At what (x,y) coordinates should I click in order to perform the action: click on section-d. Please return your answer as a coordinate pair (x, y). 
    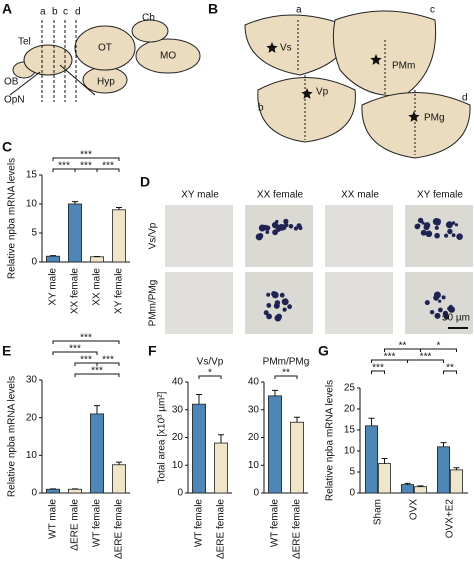
    Looking at the image, I should click on (416, 125).